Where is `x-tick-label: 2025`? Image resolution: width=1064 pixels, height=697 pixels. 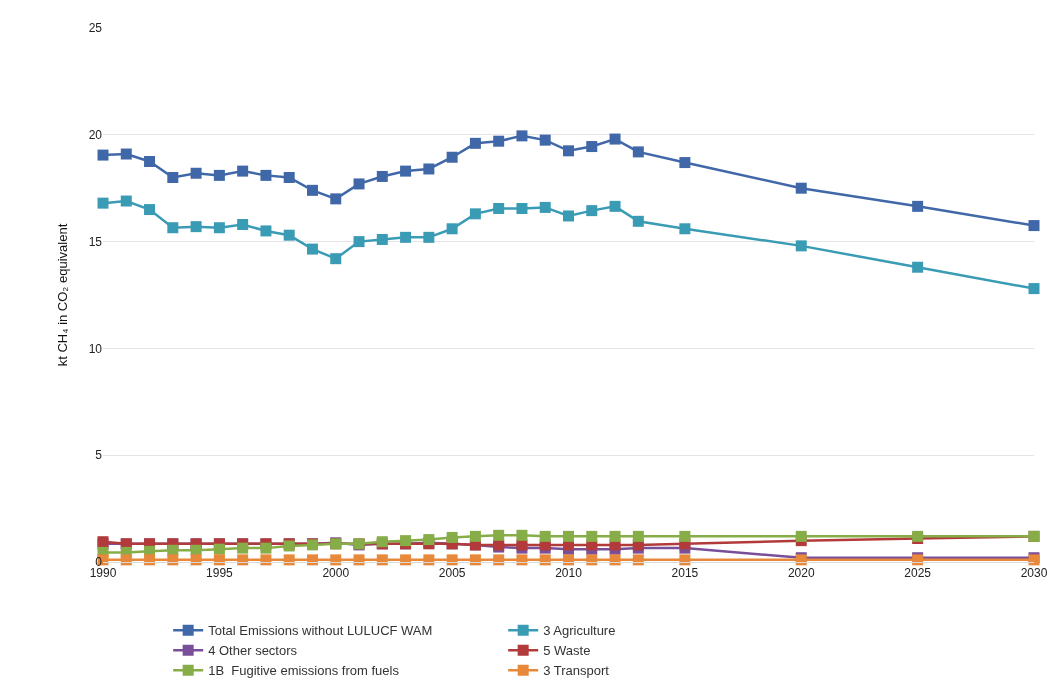
x-tick-label: 2025 is located at coordinates (918, 573).